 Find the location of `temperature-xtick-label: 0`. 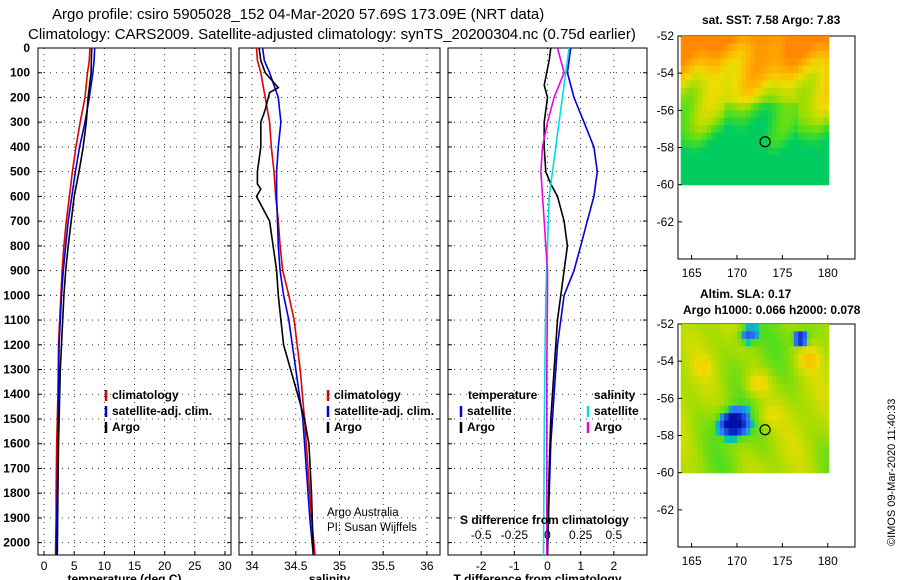

temperature-xtick-label: 0 is located at coordinates (44, 566).